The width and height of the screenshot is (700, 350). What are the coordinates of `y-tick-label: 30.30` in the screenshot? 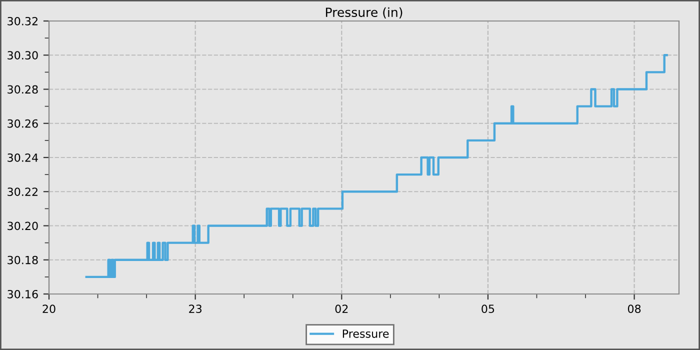 It's located at (23, 55).